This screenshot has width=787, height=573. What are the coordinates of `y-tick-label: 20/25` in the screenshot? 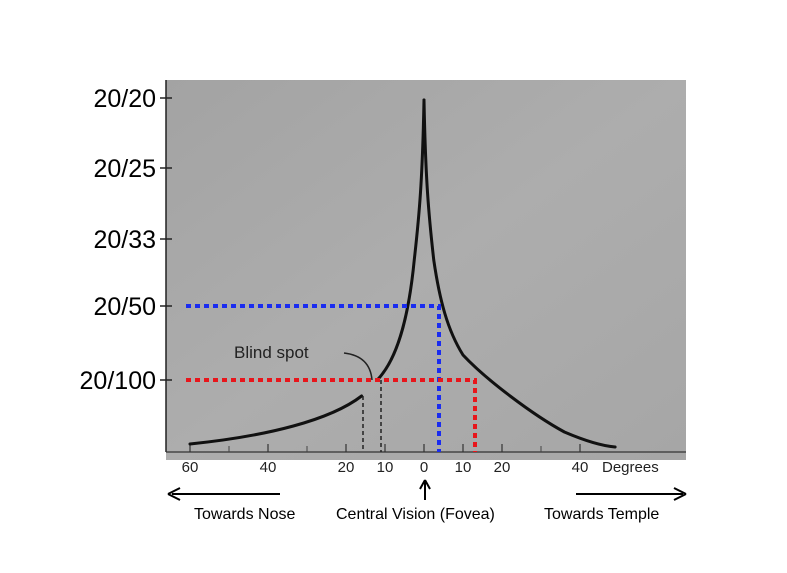 It's located at (124, 169).